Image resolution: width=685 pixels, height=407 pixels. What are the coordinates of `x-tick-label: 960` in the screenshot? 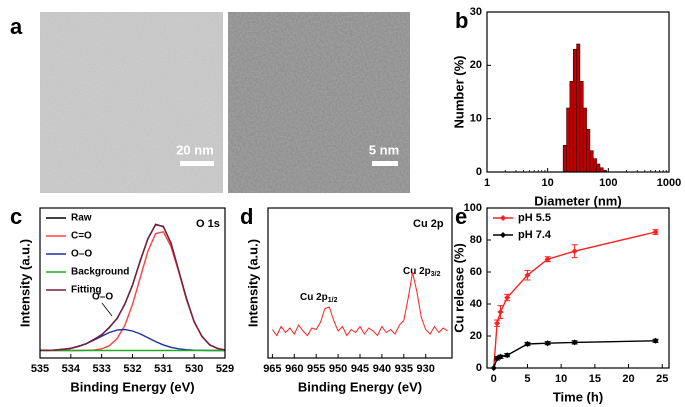 It's located at (294, 369).